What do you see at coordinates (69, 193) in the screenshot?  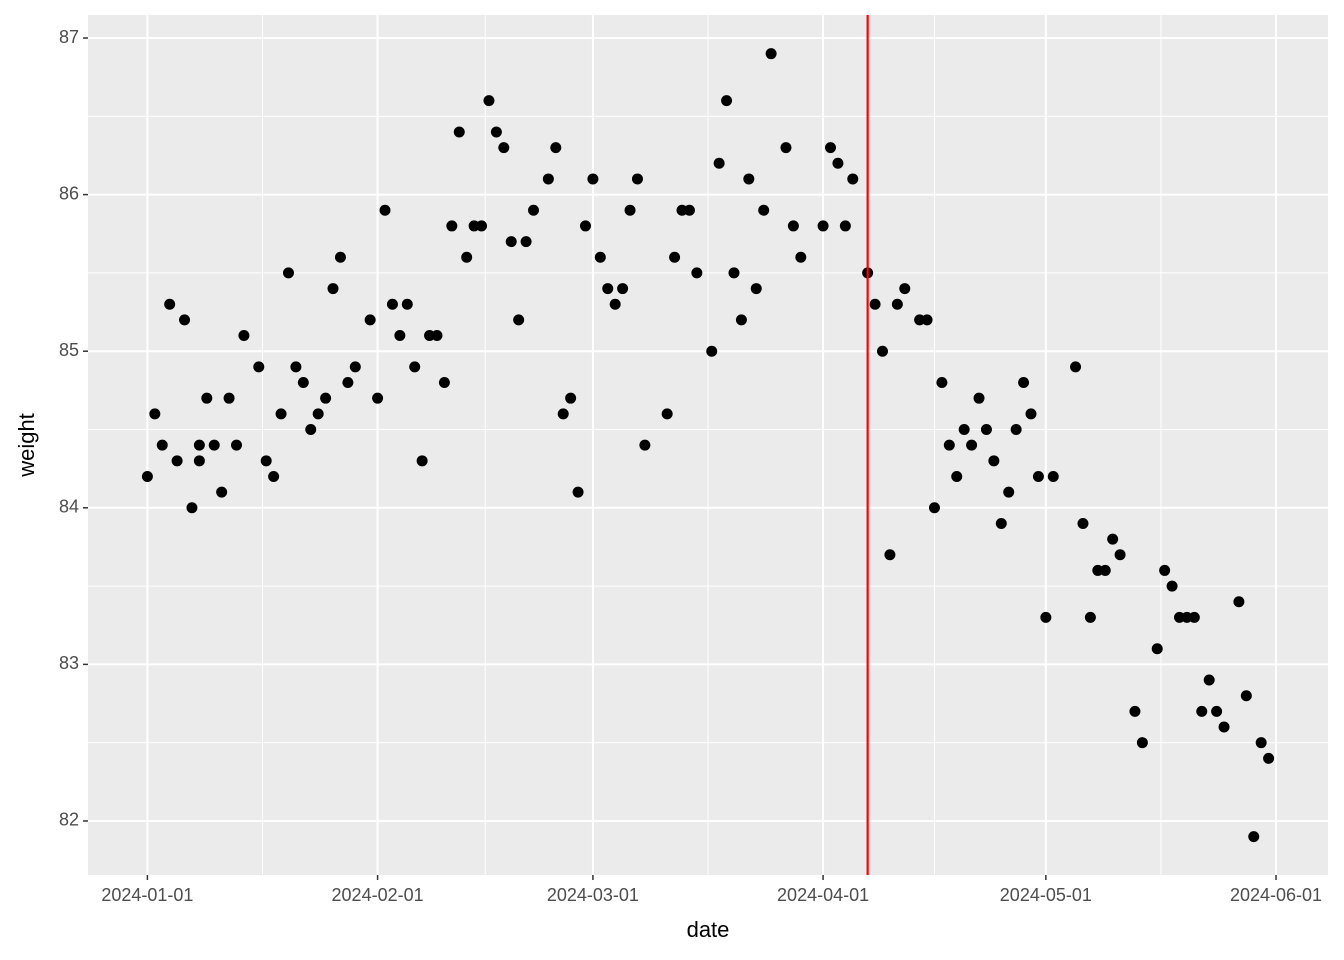 I see `y-tick-label: 86` at bounding box center [69, 193].